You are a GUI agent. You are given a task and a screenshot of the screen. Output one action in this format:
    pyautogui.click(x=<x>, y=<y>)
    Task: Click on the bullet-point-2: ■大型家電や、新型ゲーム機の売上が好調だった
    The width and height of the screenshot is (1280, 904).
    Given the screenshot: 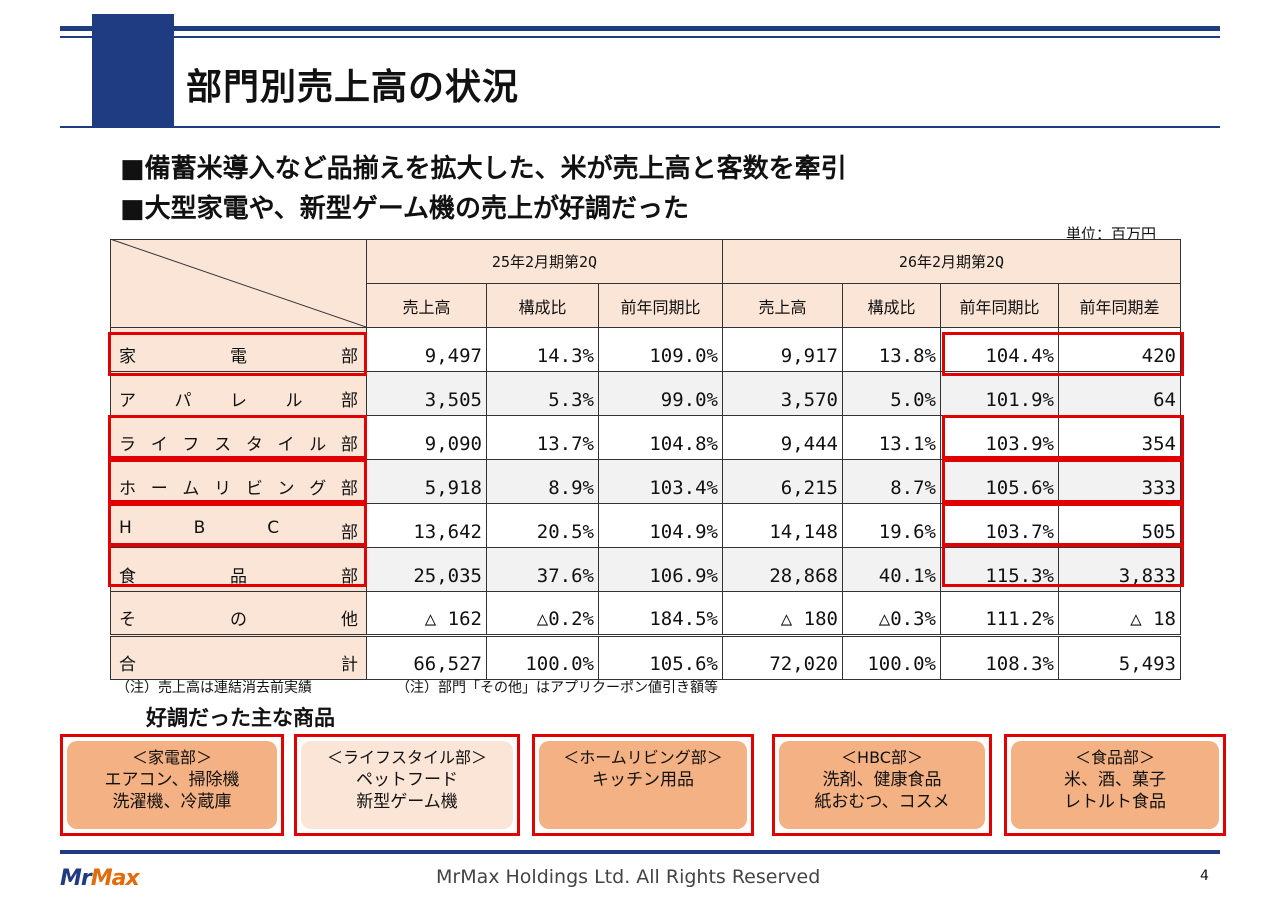 What is the action you would take?
    pyautogui.click(x=405, y=209)
    